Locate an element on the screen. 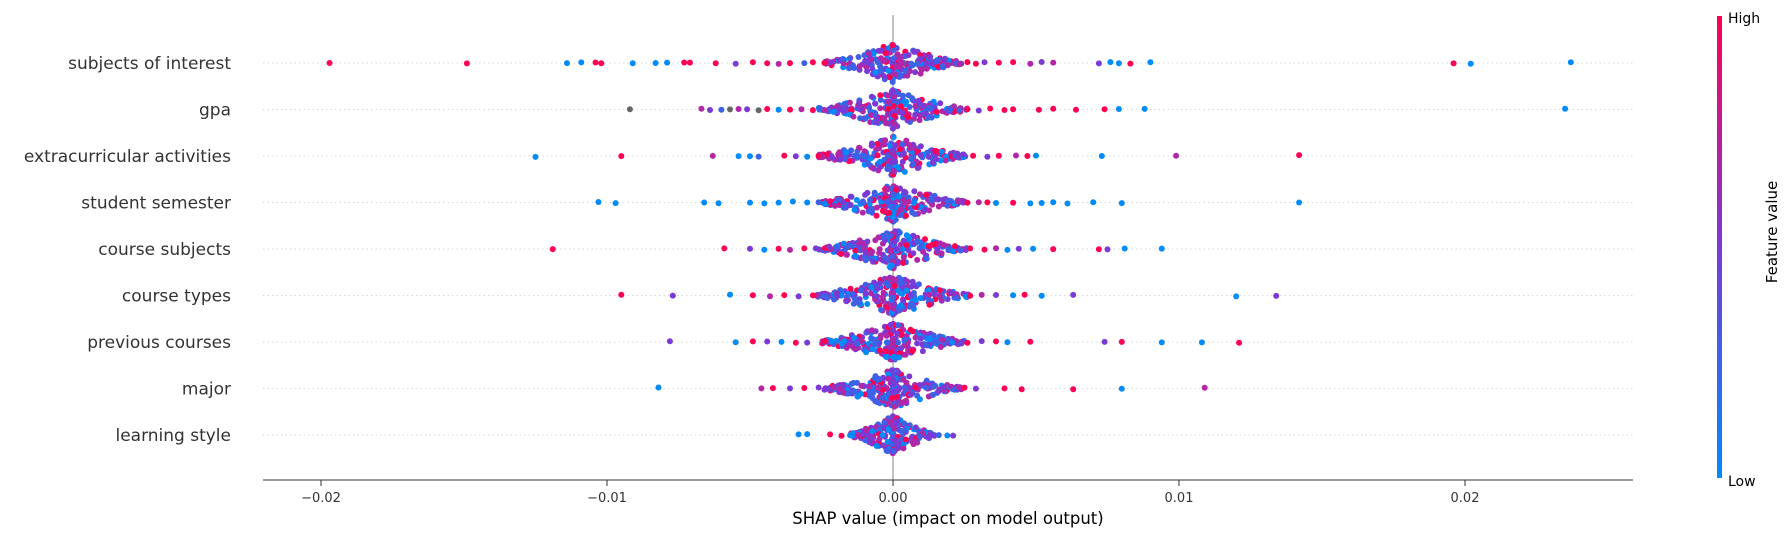  x-axis-ticks: −0.02 −0.01 0.00 0.01 0.02 is located at coordinates (890, 493).